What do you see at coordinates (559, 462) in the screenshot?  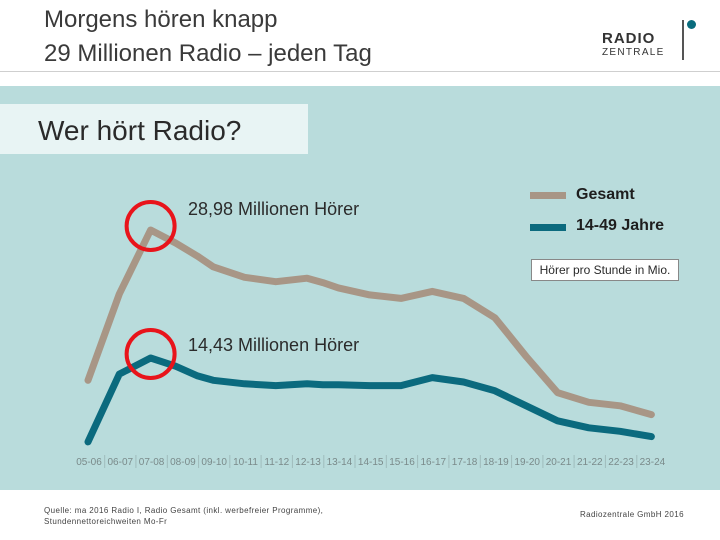 I see `x-tick-label: 20-21` at bounding box center [559, 462].